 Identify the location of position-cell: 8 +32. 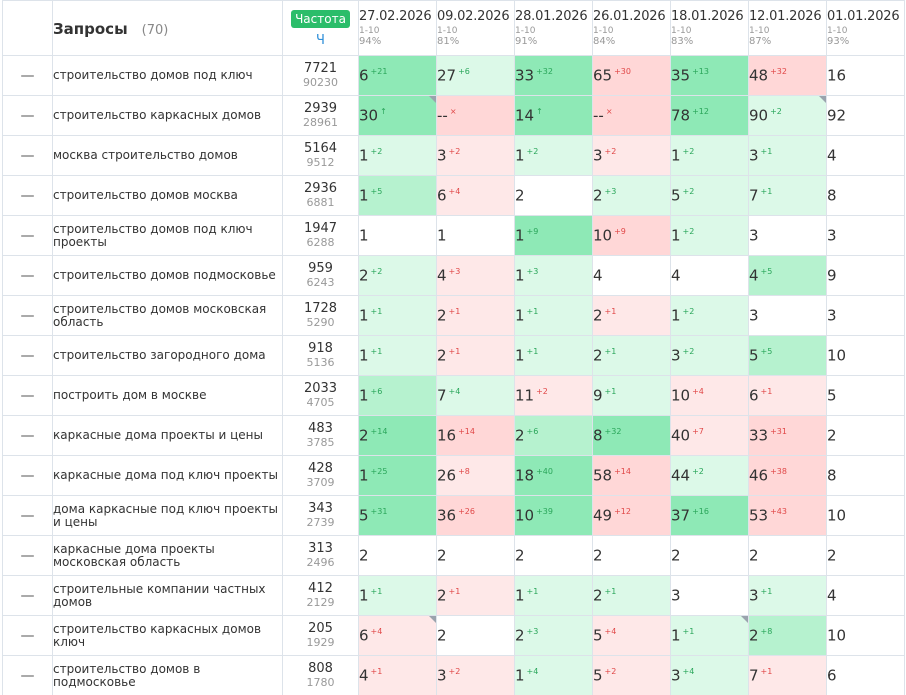
(631, 435).